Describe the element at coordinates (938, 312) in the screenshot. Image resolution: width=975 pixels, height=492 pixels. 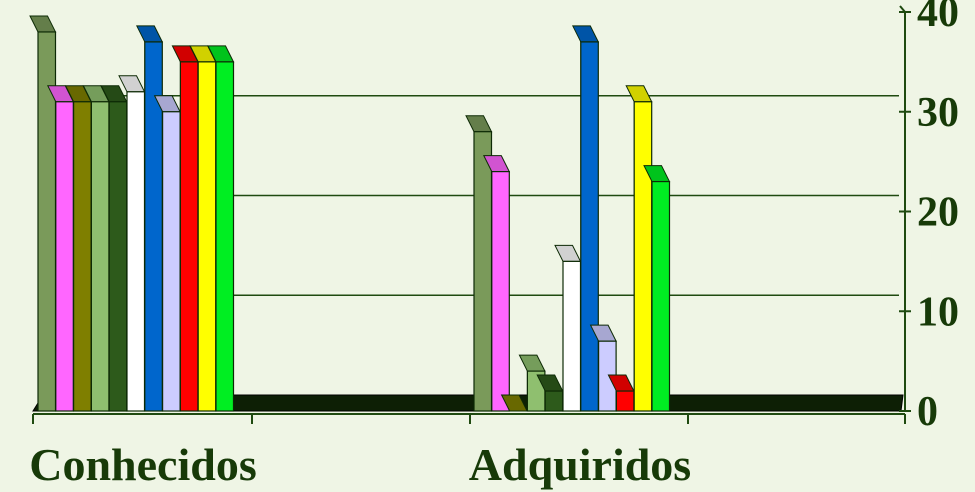
I see `y-tick-label: 10` at that location.